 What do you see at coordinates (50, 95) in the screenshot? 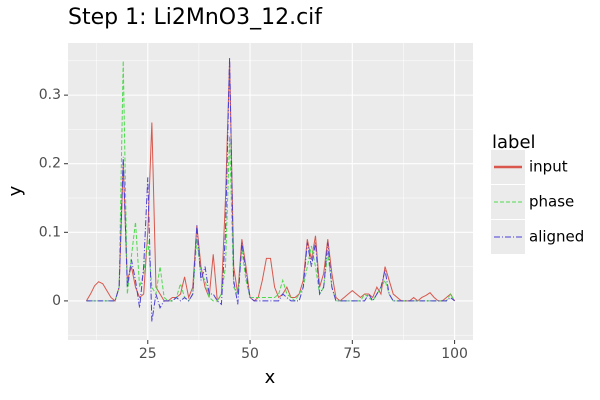
I see `y-tick-label: 0.3` at bounding box center [50, 95].